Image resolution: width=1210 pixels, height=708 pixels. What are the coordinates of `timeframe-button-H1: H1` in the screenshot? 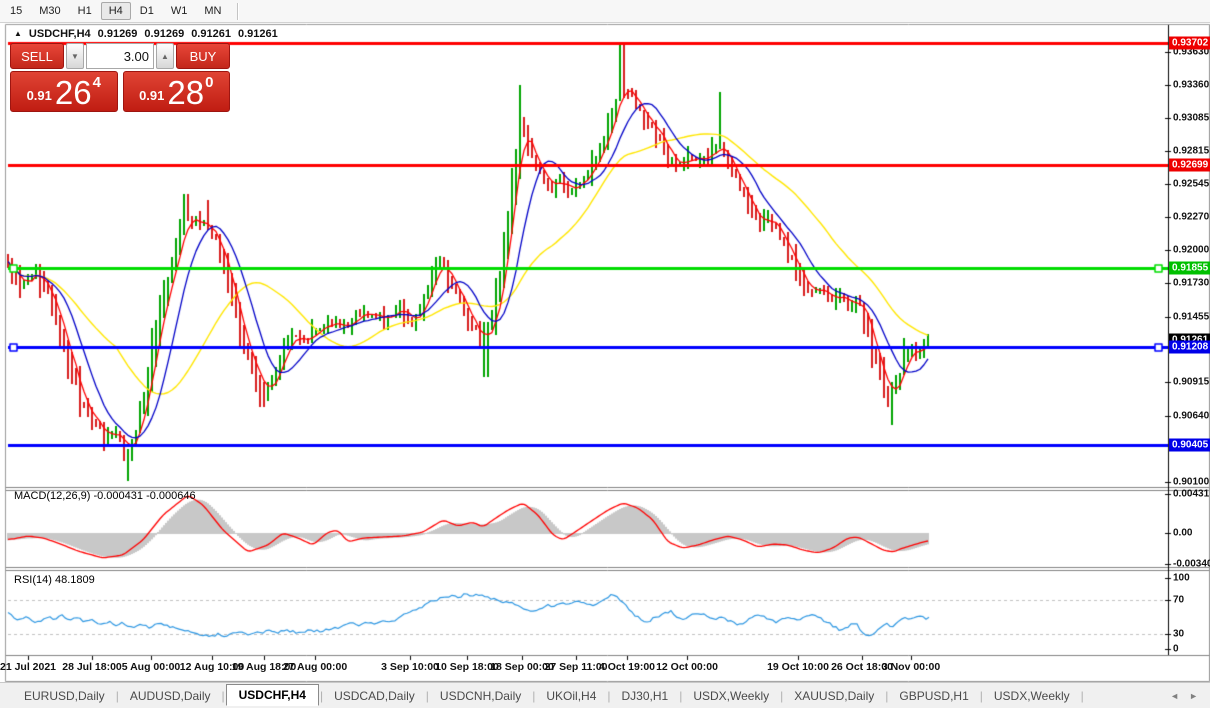 It's located at (84, 11).